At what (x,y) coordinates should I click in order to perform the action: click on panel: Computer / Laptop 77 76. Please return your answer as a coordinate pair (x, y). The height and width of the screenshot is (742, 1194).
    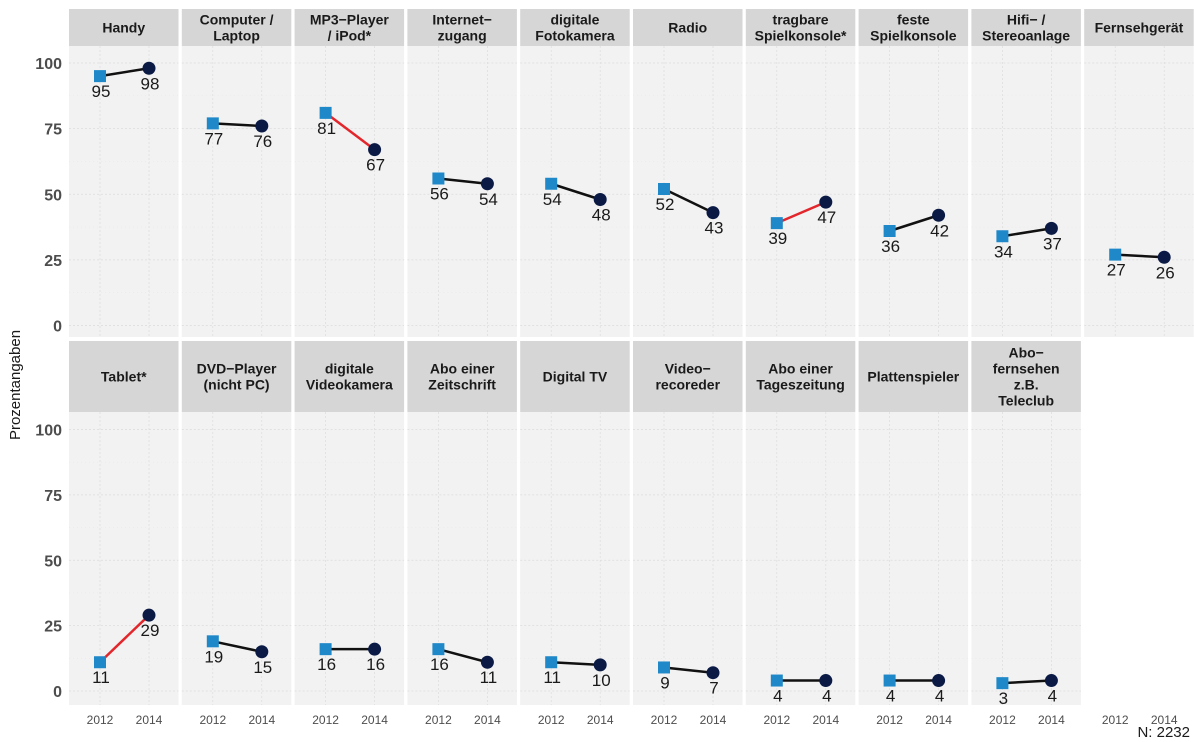
    Looking at the image, I should click on (236, 173).